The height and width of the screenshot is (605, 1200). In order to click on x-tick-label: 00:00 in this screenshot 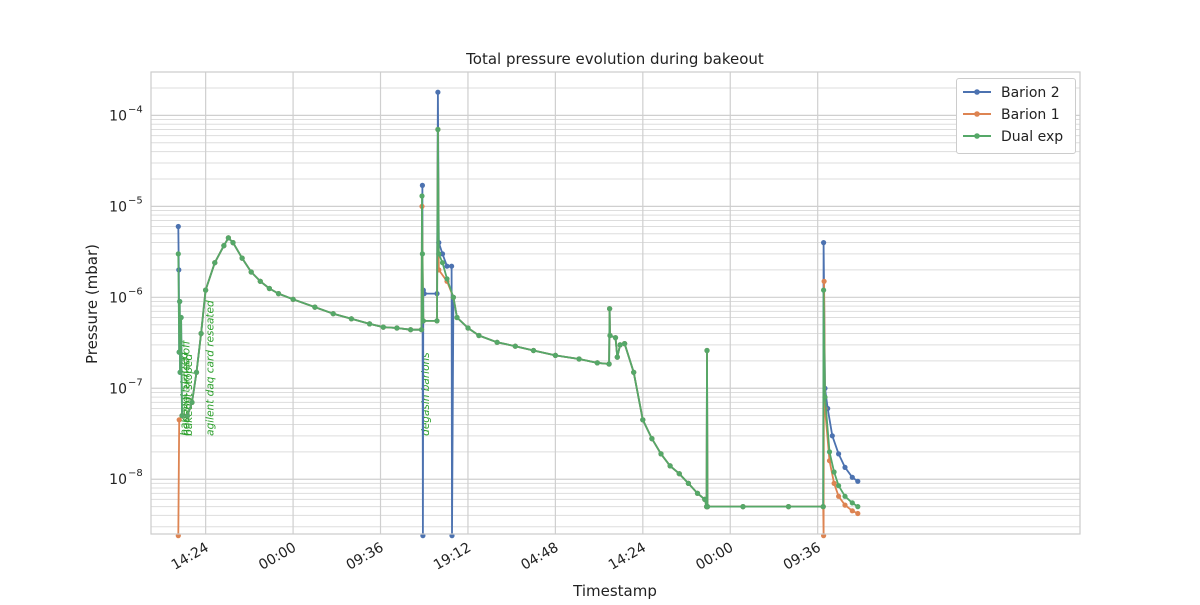, I will do `click(277, 557)`.